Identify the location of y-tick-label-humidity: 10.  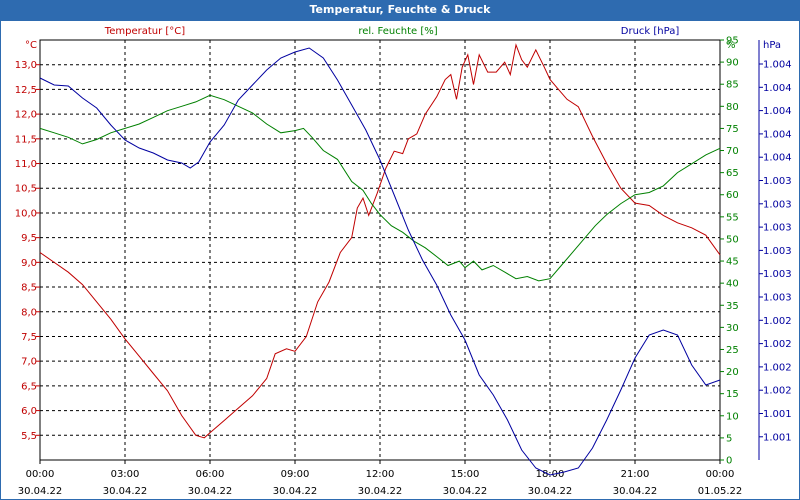
(732, 416).